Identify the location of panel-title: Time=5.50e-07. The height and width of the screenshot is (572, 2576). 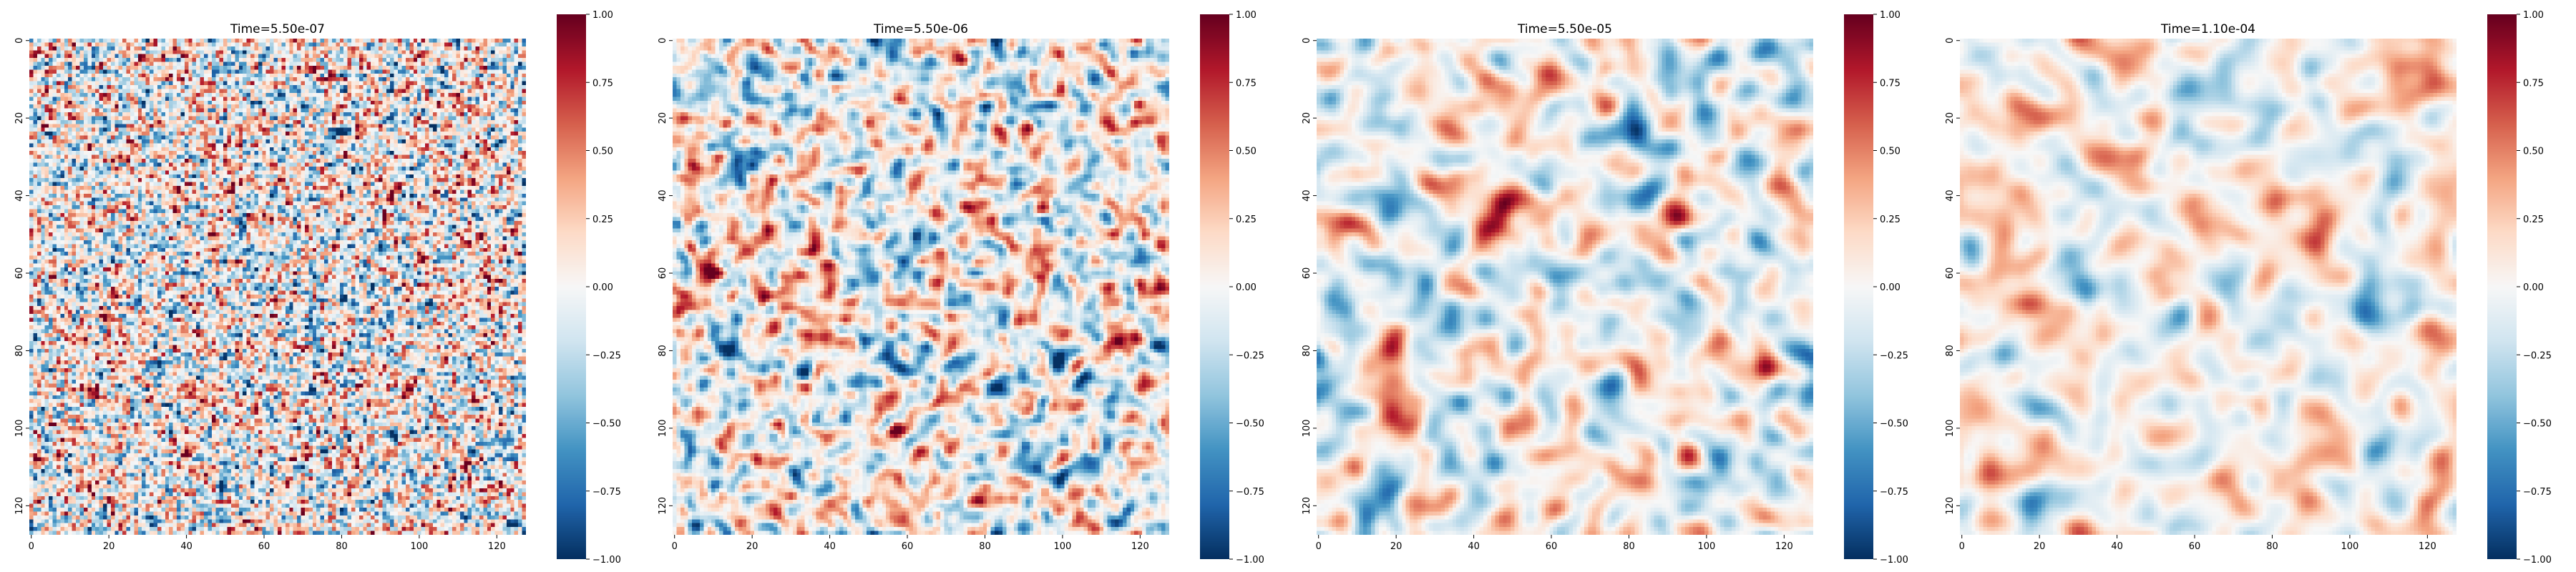
(277, 29).